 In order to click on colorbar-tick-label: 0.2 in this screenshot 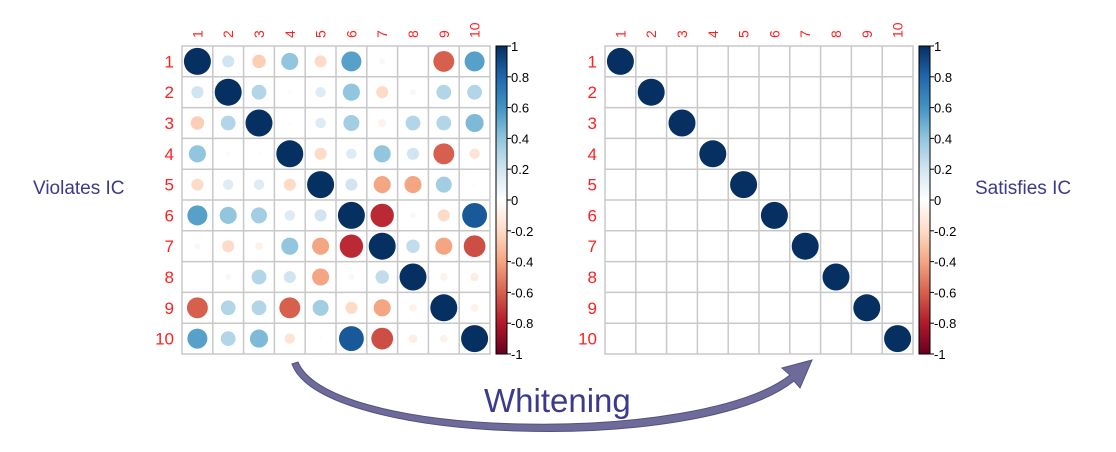, I will do `click(520, 169)`.